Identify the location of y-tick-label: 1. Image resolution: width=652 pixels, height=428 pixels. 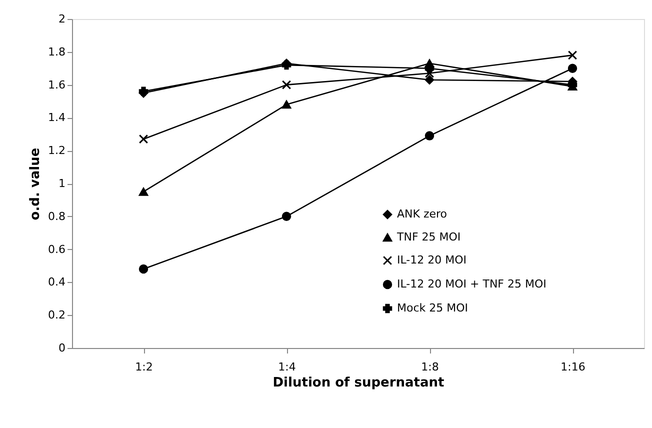
(62, 183).